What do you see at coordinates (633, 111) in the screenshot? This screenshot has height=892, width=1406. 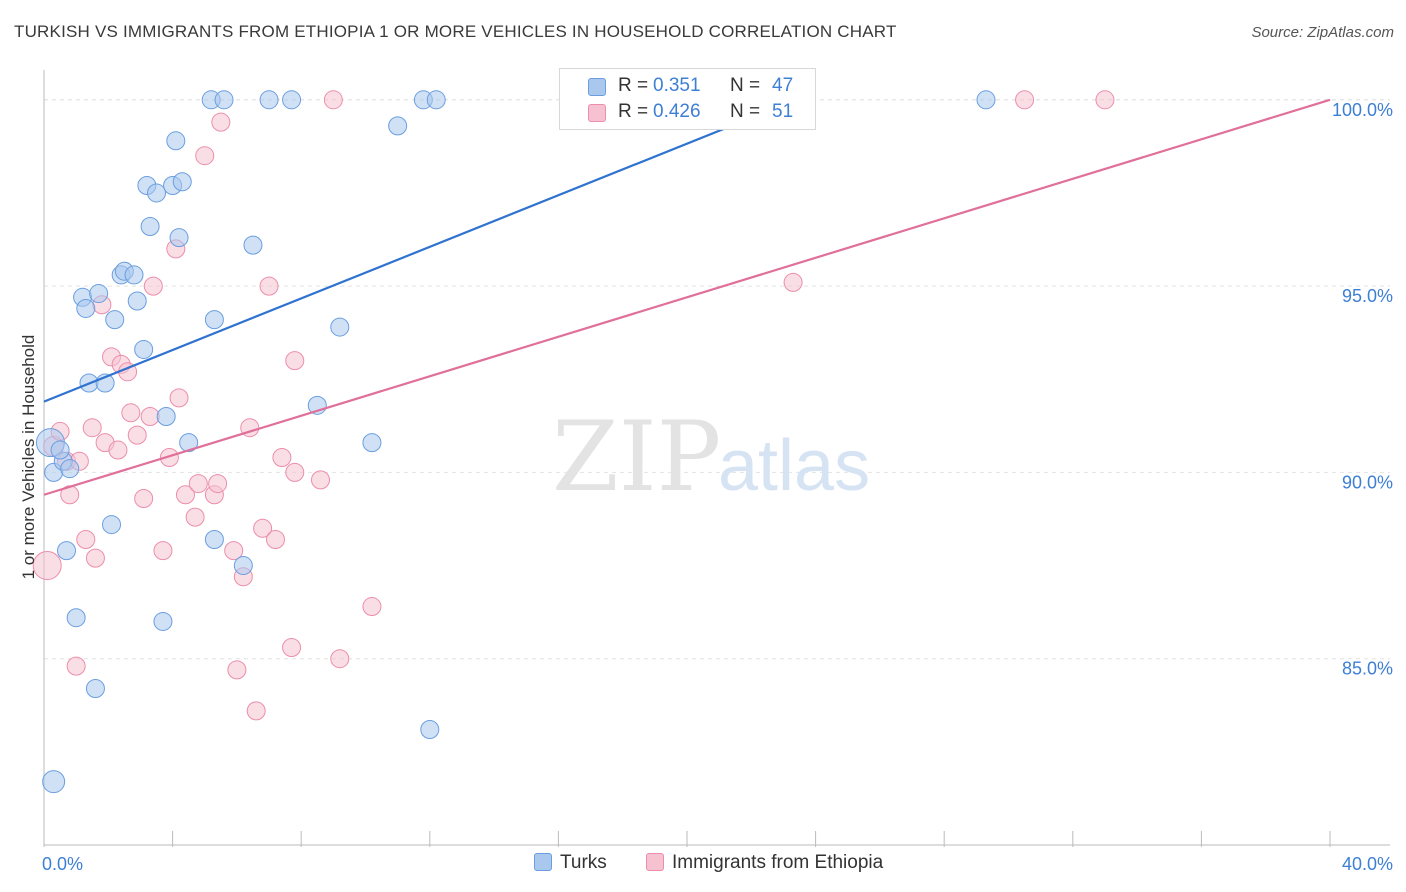 I see `r-label: R =` at bounding box center [633, 111].